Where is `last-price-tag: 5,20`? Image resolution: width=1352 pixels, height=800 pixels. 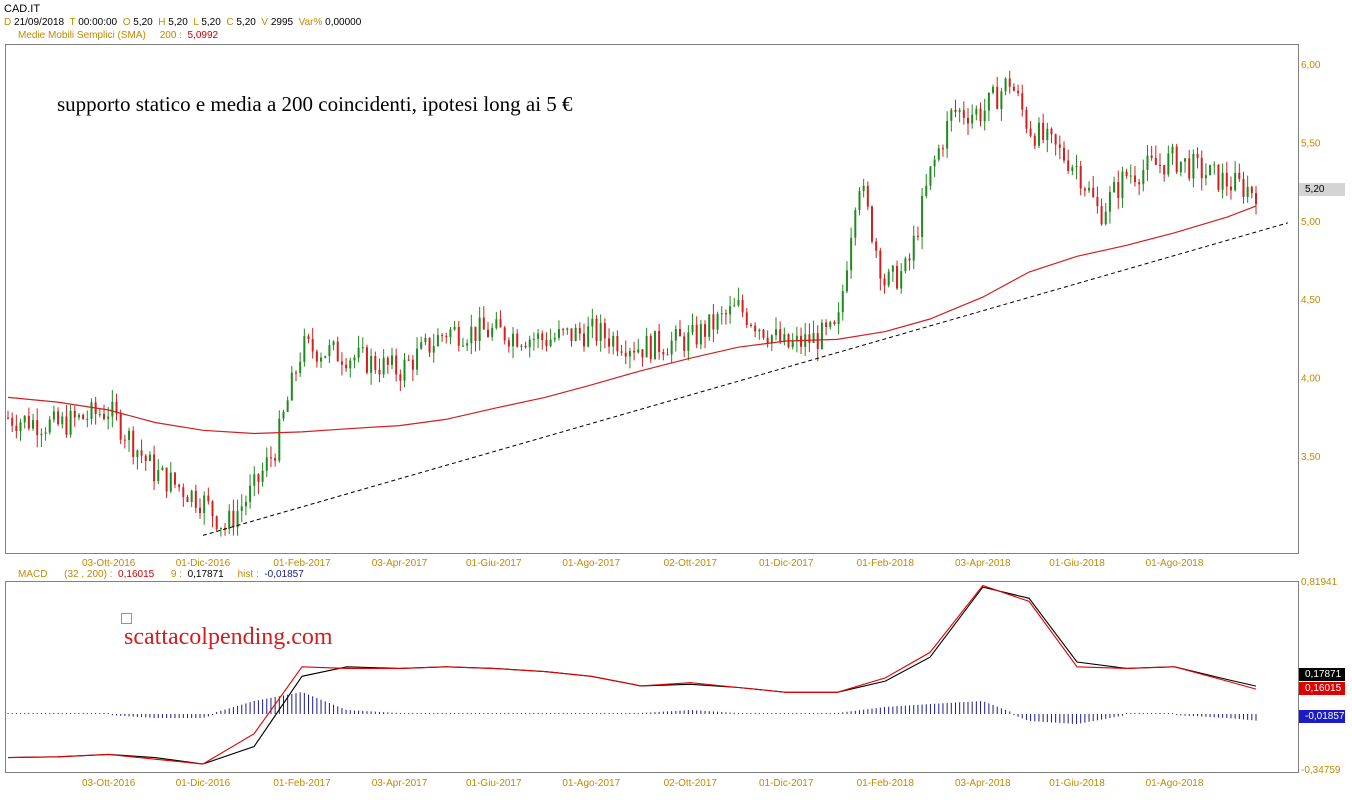
last-price-tag: 5,20 is located at coordinates (1322, 189).